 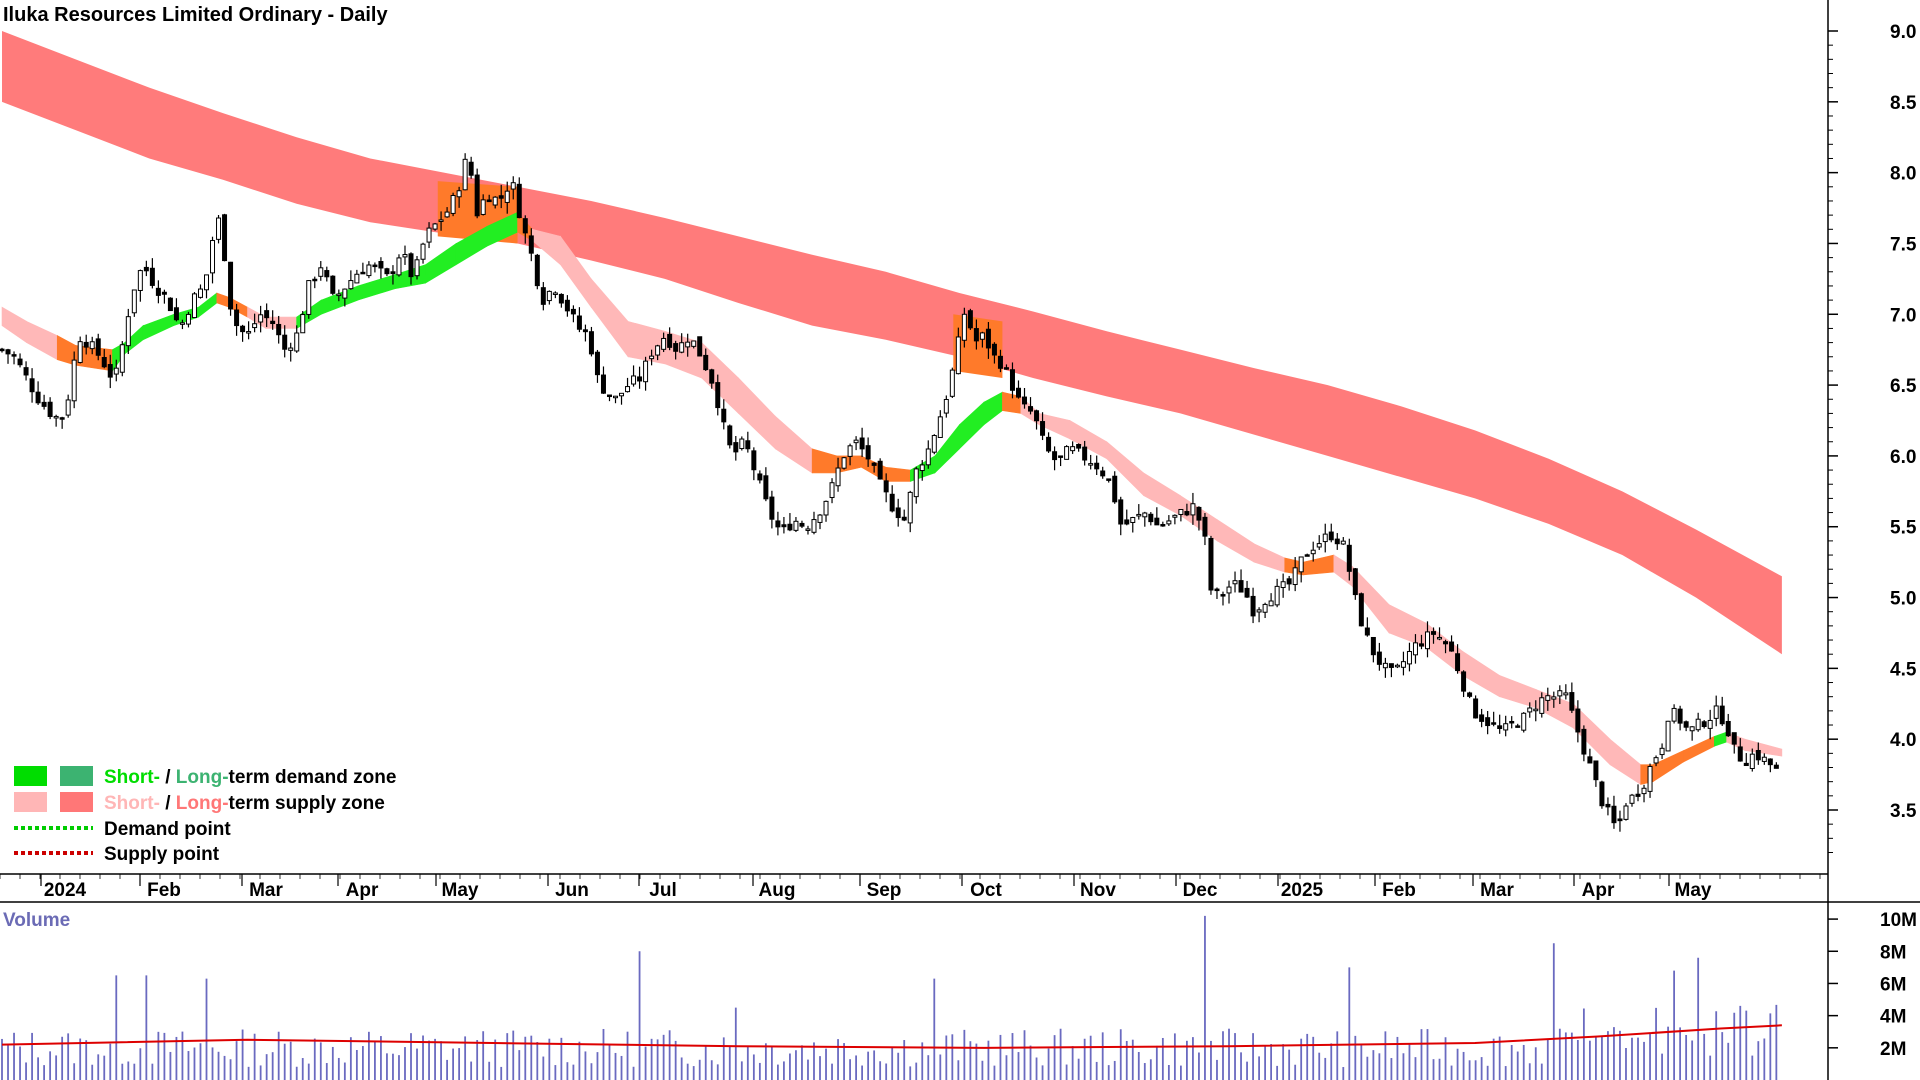 I want to click on x-tick-label: Mar, so click(x=1497, y=890).